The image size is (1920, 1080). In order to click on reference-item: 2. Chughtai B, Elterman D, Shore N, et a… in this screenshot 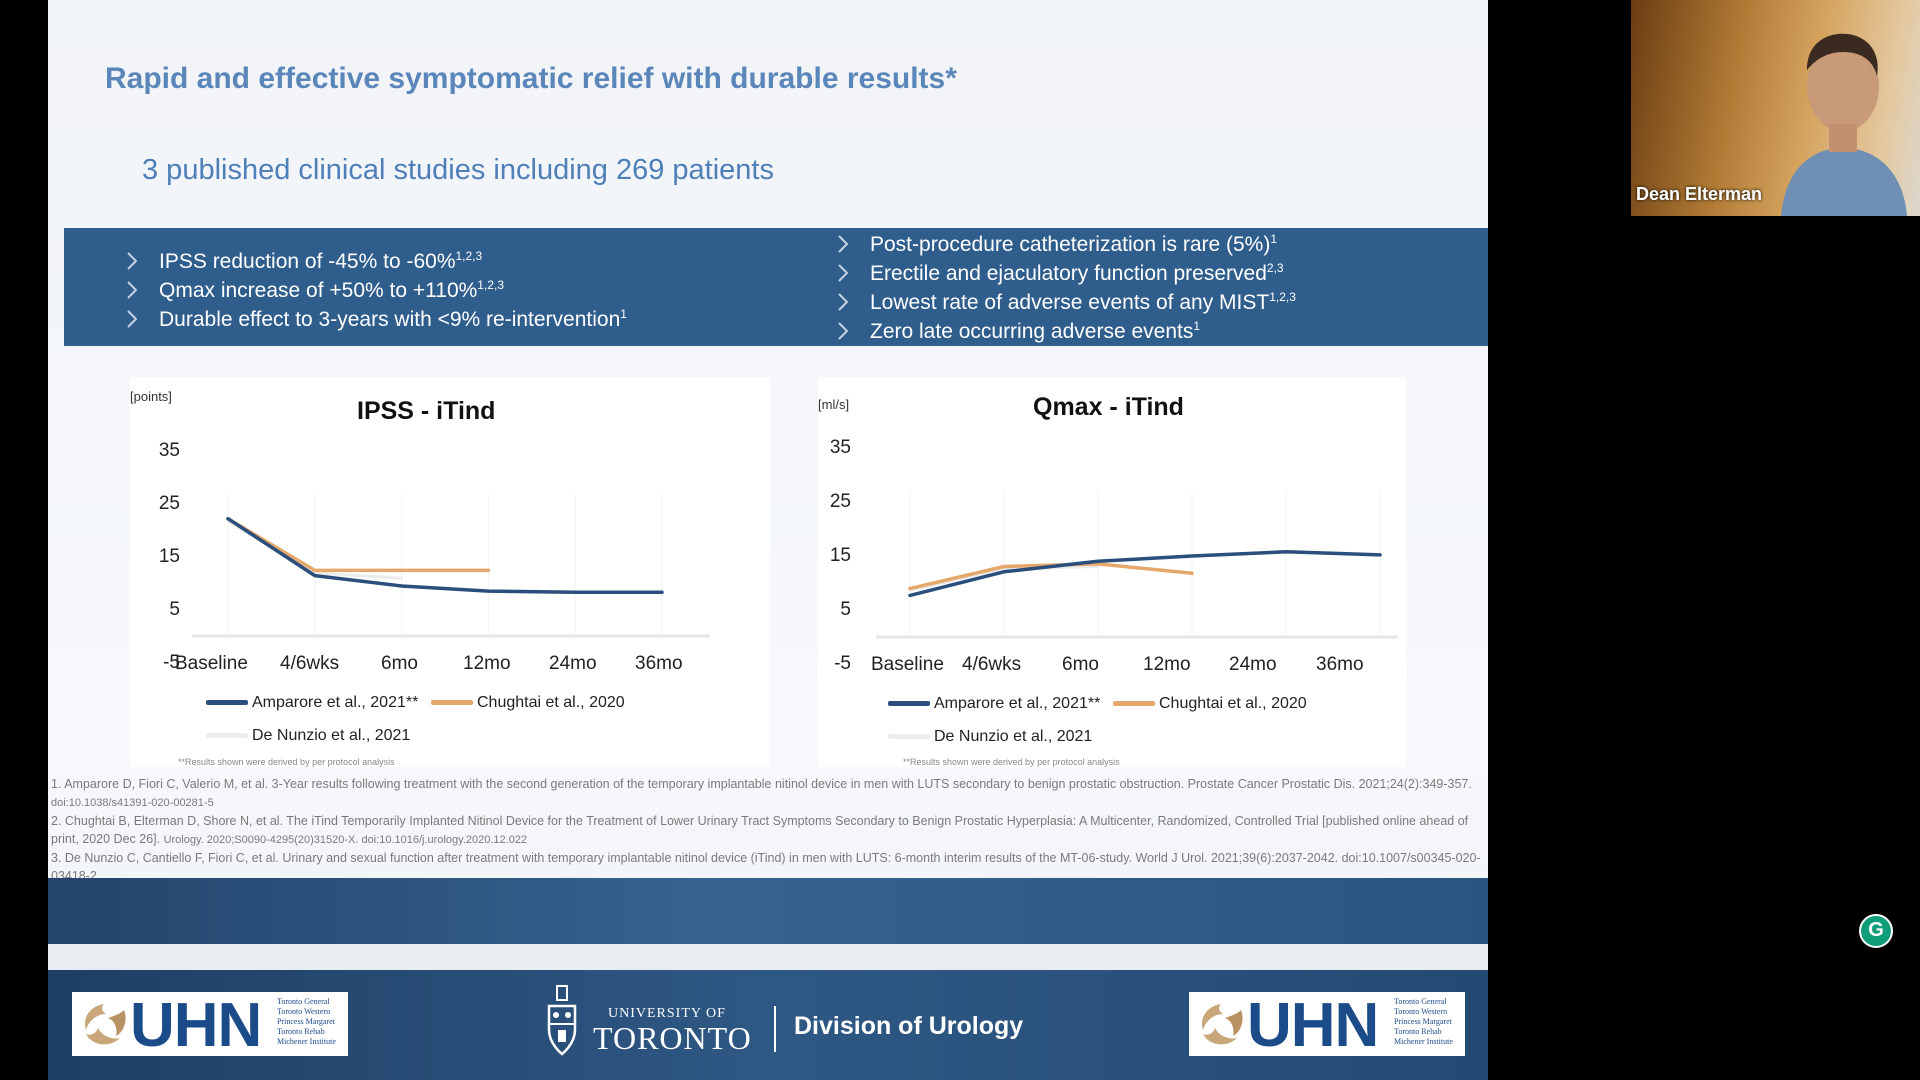, I will do `click(766, 830)`.